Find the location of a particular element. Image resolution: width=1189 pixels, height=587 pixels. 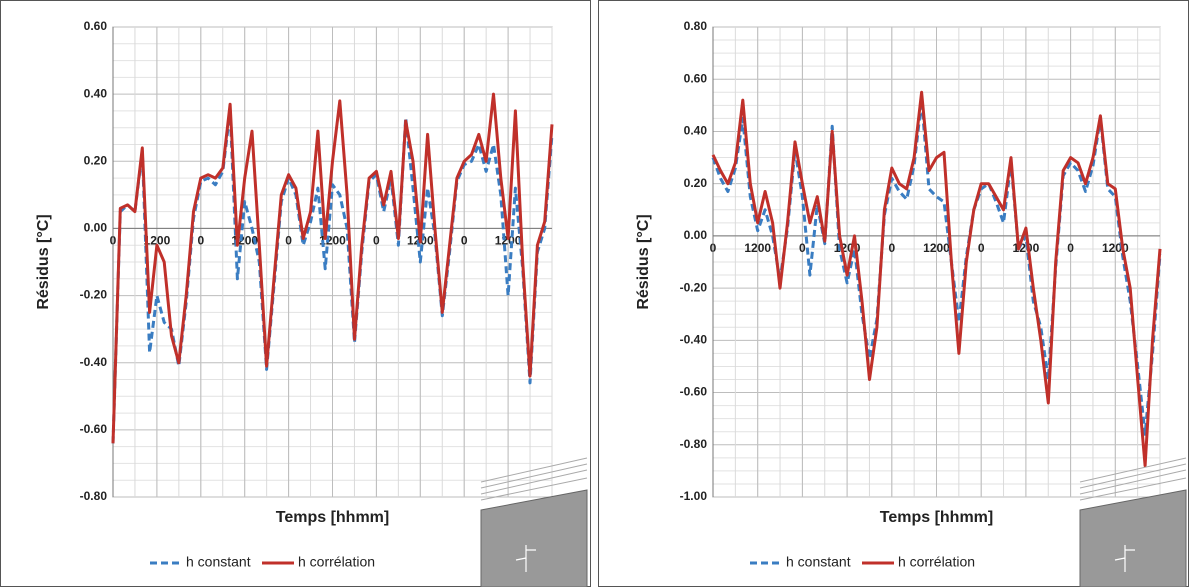

y-tick-label: -1.00 is located at coordinates (694, 496).